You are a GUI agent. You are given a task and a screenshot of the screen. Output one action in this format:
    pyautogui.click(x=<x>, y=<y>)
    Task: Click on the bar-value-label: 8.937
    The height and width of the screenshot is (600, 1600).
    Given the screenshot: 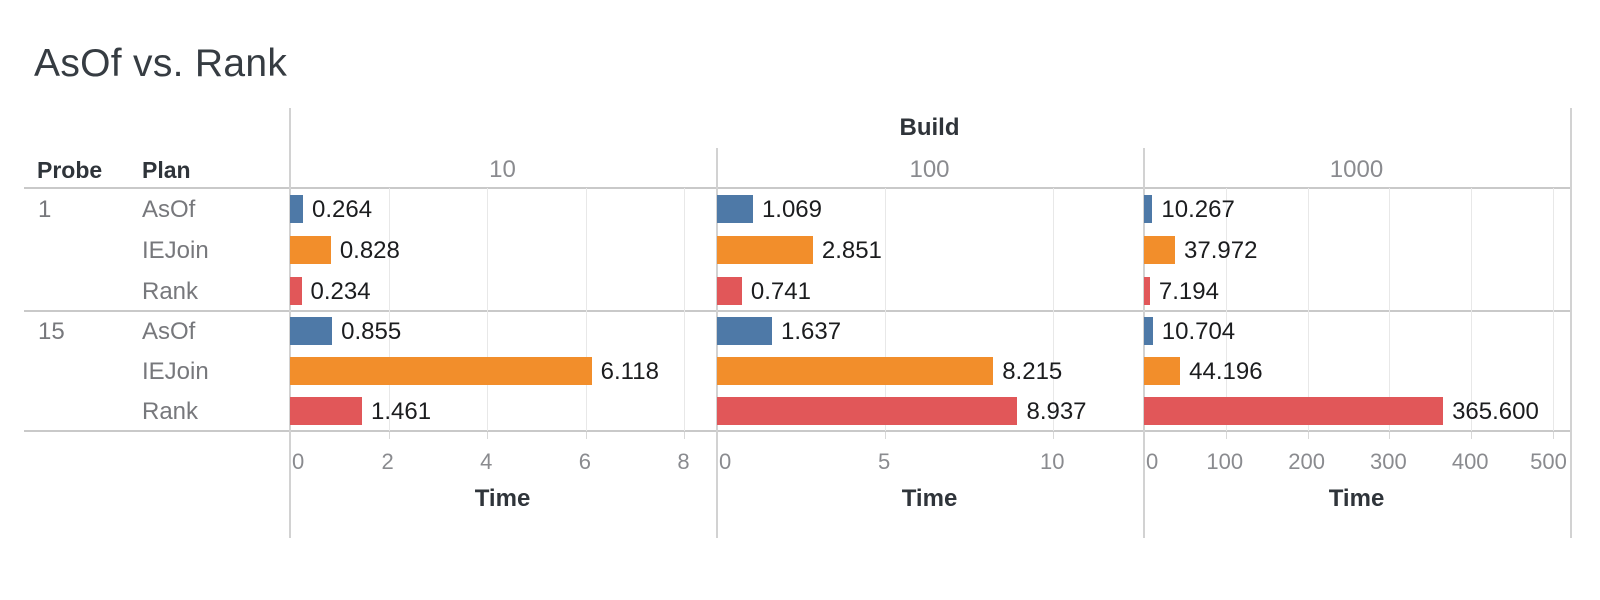 What is the action you would take?
    pyautogui.click(x=1056, y=411)
    